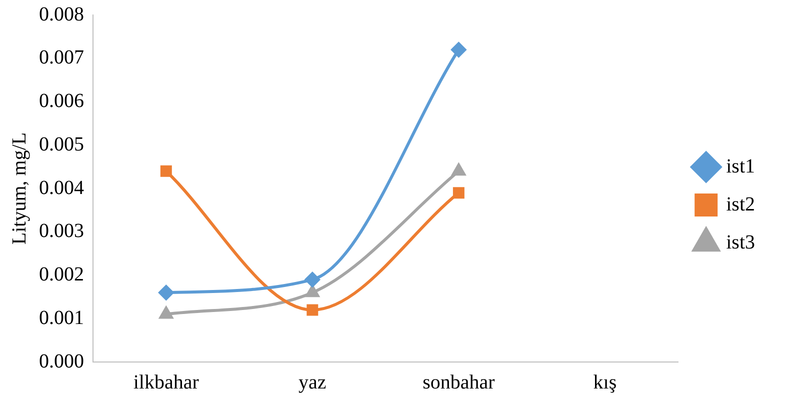 This screenshot has width=785, height=408. I want to click on y-tick-label: 0.008, so click(61, 14).